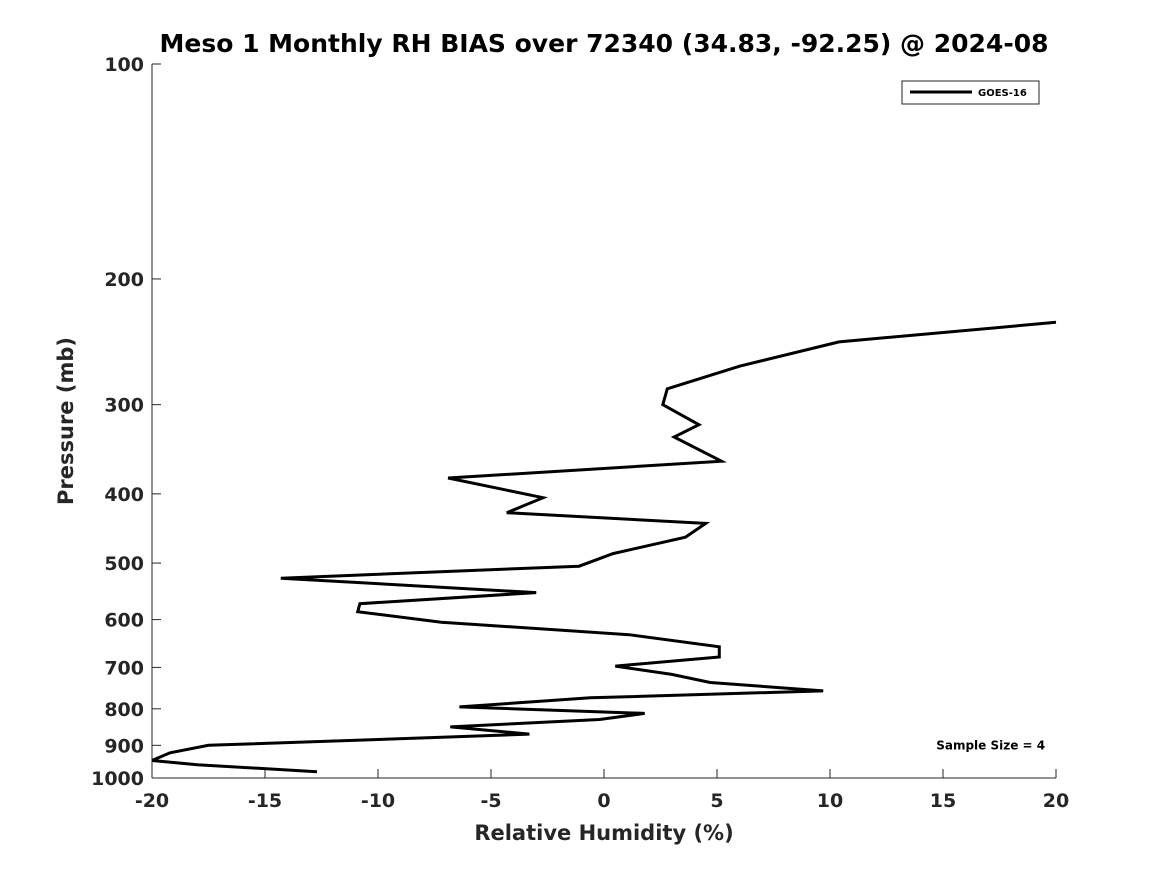 Image resolution: width=1167 pixels, height=875 pixels. I want to click on y-axis-ticks: 100 200 300 400 500 600 700 800 900 1000, so click(126, 422).